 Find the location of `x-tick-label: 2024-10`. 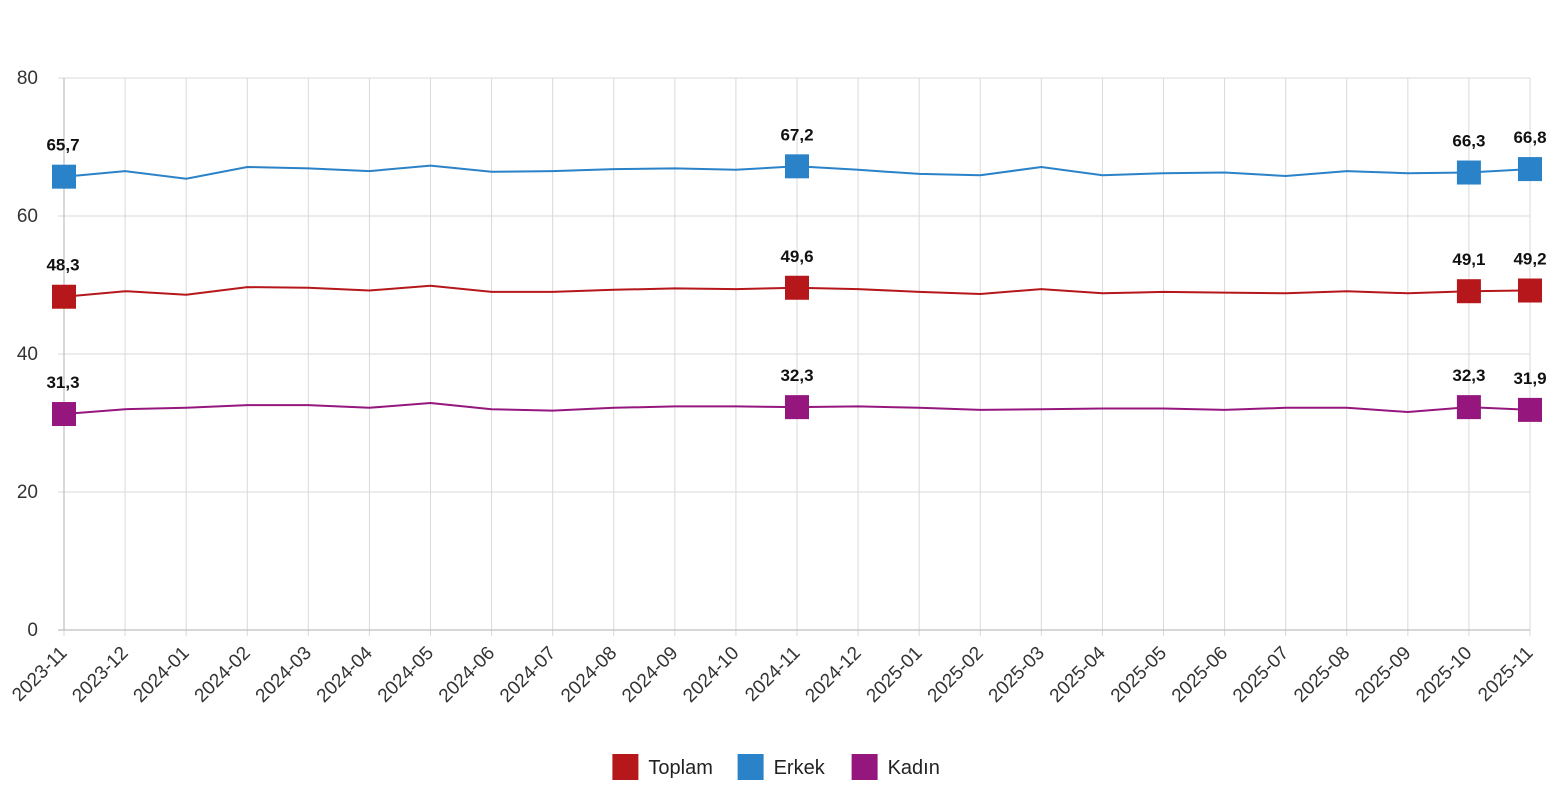

x-tick-label: 2024-10 is located at coordinates (711, 675).